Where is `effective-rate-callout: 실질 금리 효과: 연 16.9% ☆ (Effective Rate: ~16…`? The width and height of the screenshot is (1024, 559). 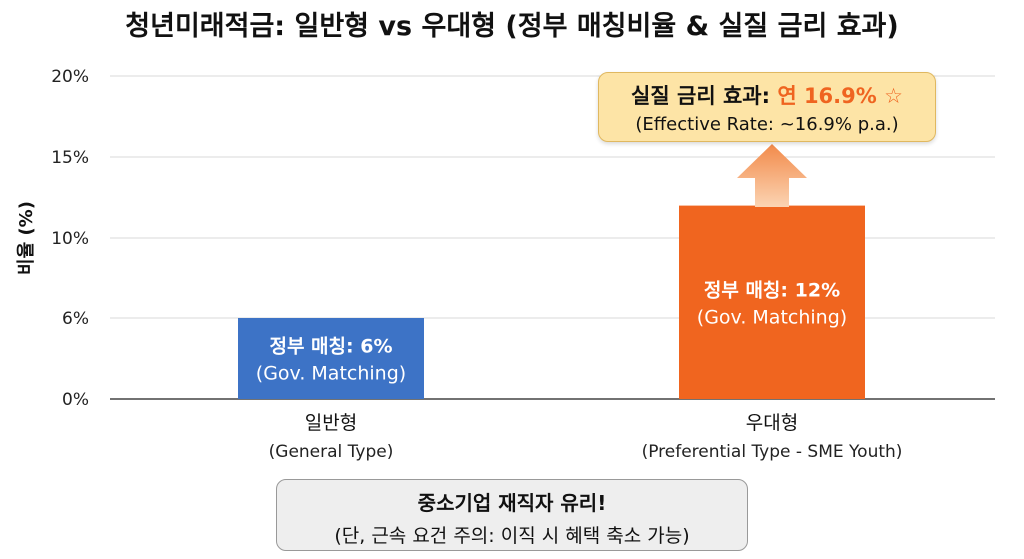
effective-rate-callout: 실질 금리 효과: 연 16.9% ☆ (Effective Rate: ~16… is located at coordinates (767, 107).